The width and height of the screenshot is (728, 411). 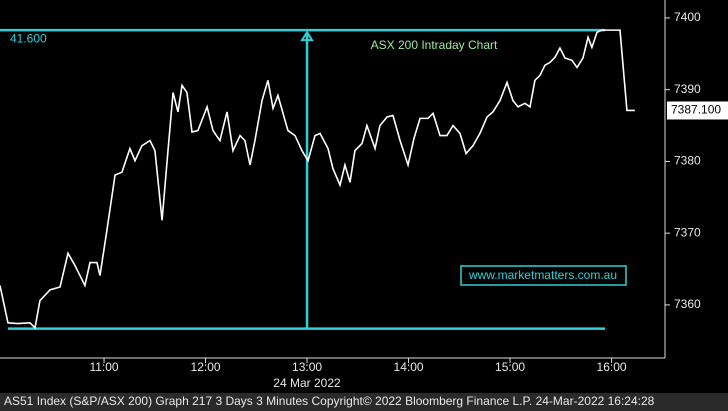 I want to click on x-tick-label: 14:00, so click(x=409, y=367).